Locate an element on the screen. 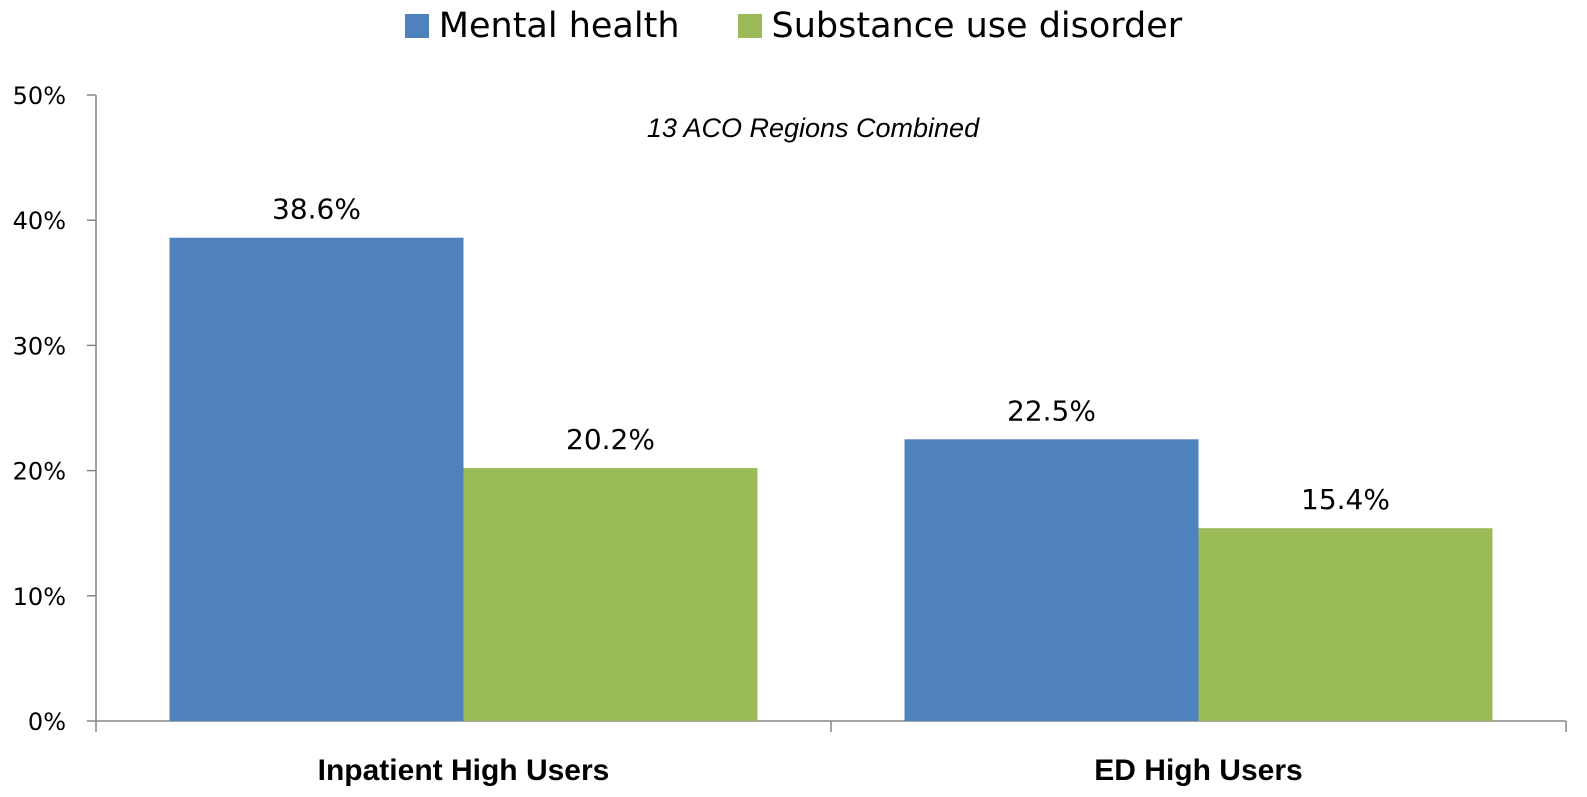 The width and height of the screenshot is (1587, 797). chart-subtitle: 13 ACO Regions Combined is located at coordinates (813, 128).